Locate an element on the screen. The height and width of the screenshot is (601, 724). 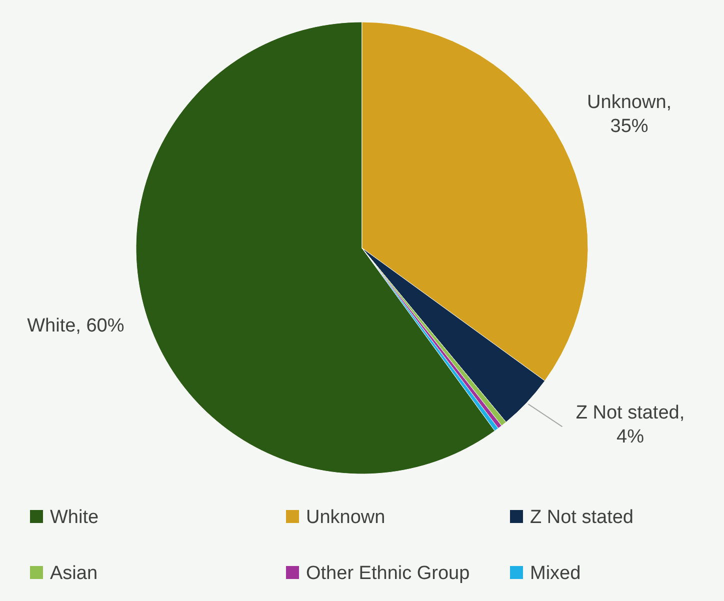
legend-label: Z Not stated is located at coordinates (582, 517).